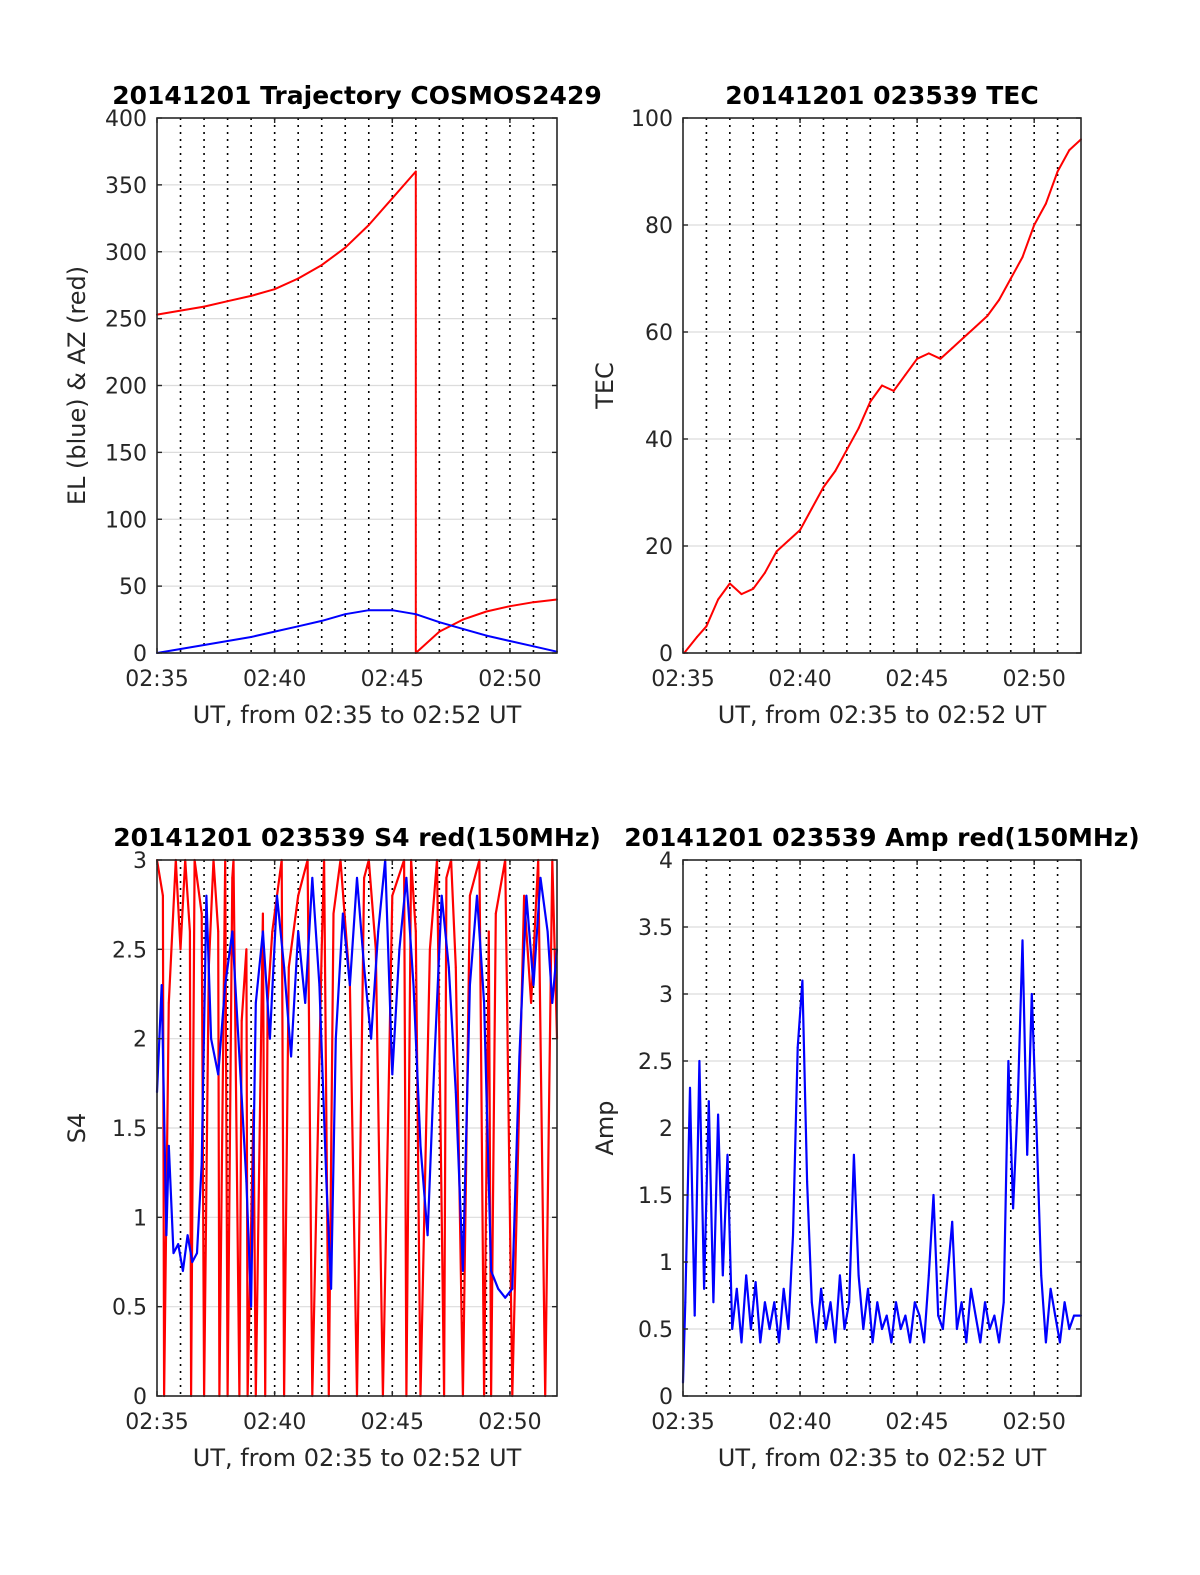  Describe the element at coordinates (126, 253) in the screenshot. I see `y-tick-label: 300` at that location.